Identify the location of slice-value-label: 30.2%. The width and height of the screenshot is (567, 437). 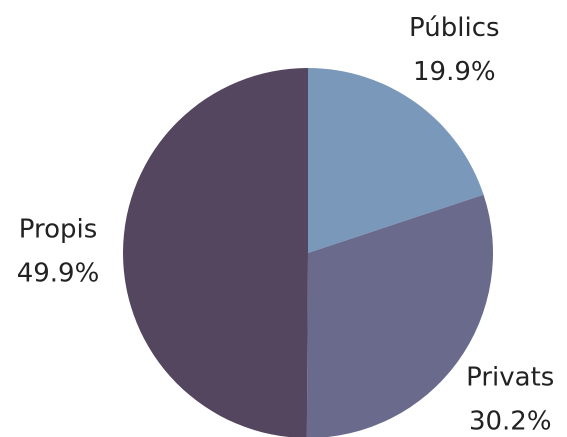
(510, 421).